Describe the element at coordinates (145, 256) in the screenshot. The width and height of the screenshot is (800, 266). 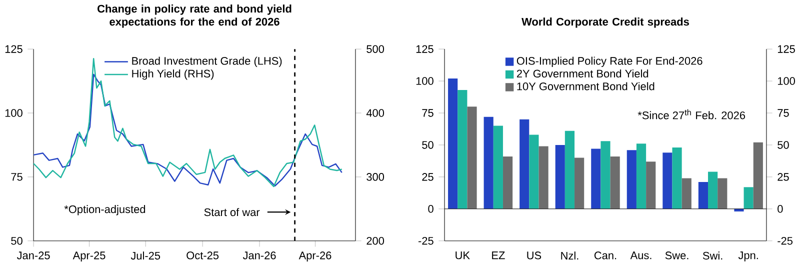
I see `x-tick-label: Jul-25` at that location.